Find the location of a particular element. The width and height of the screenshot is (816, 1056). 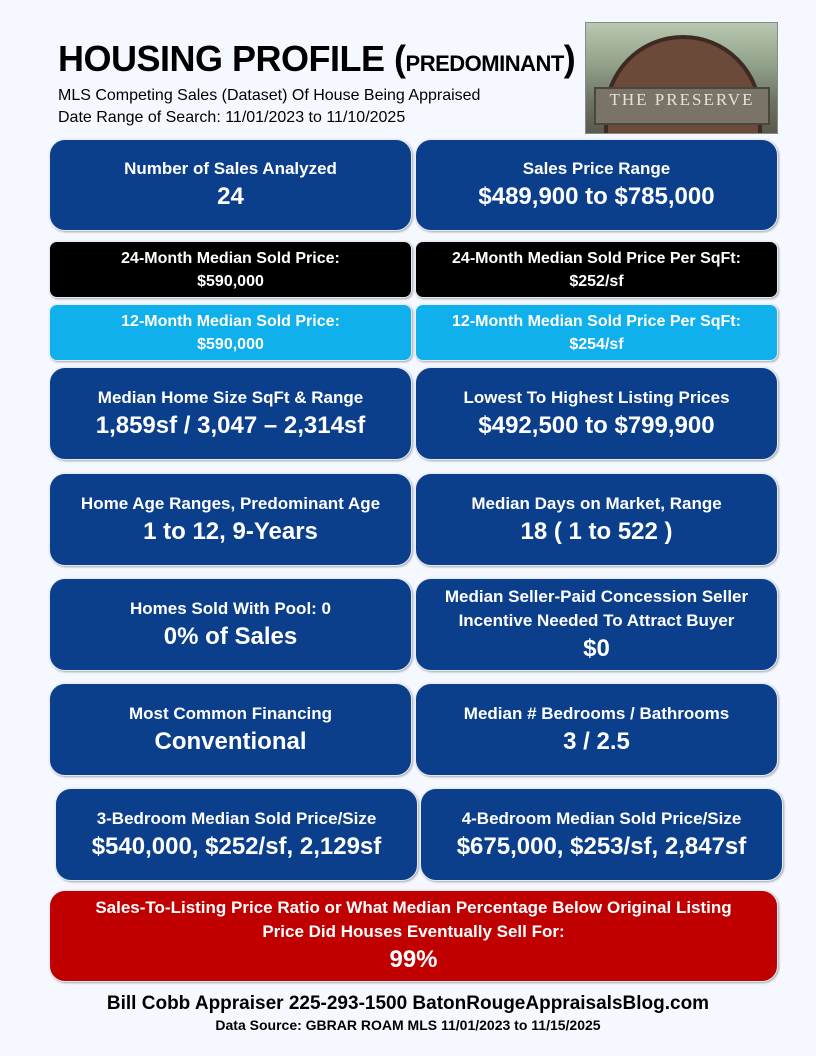

median-12-value: $590,000 is located at coordinates (230, 344).